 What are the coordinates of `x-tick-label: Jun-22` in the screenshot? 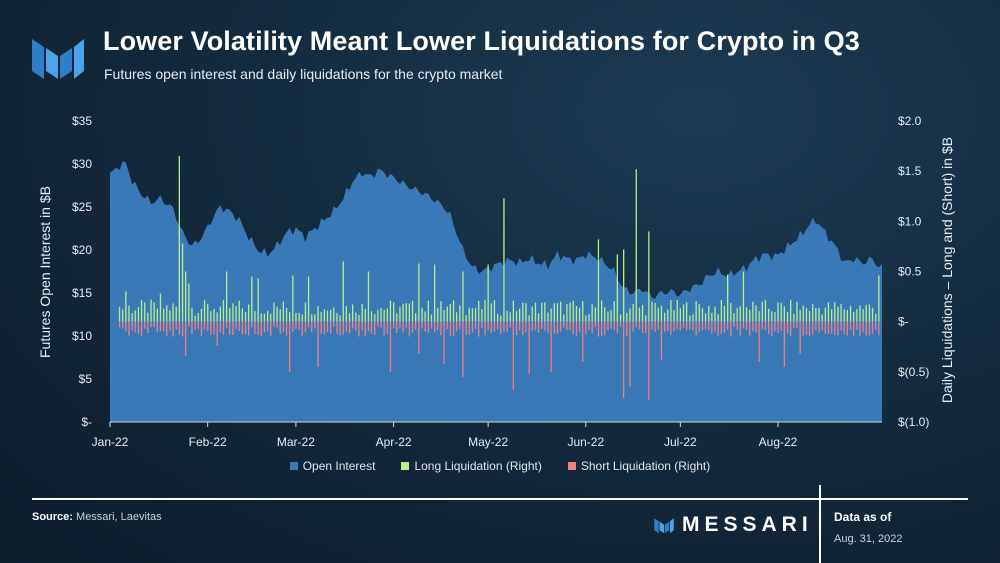 It's located at (585, 442).